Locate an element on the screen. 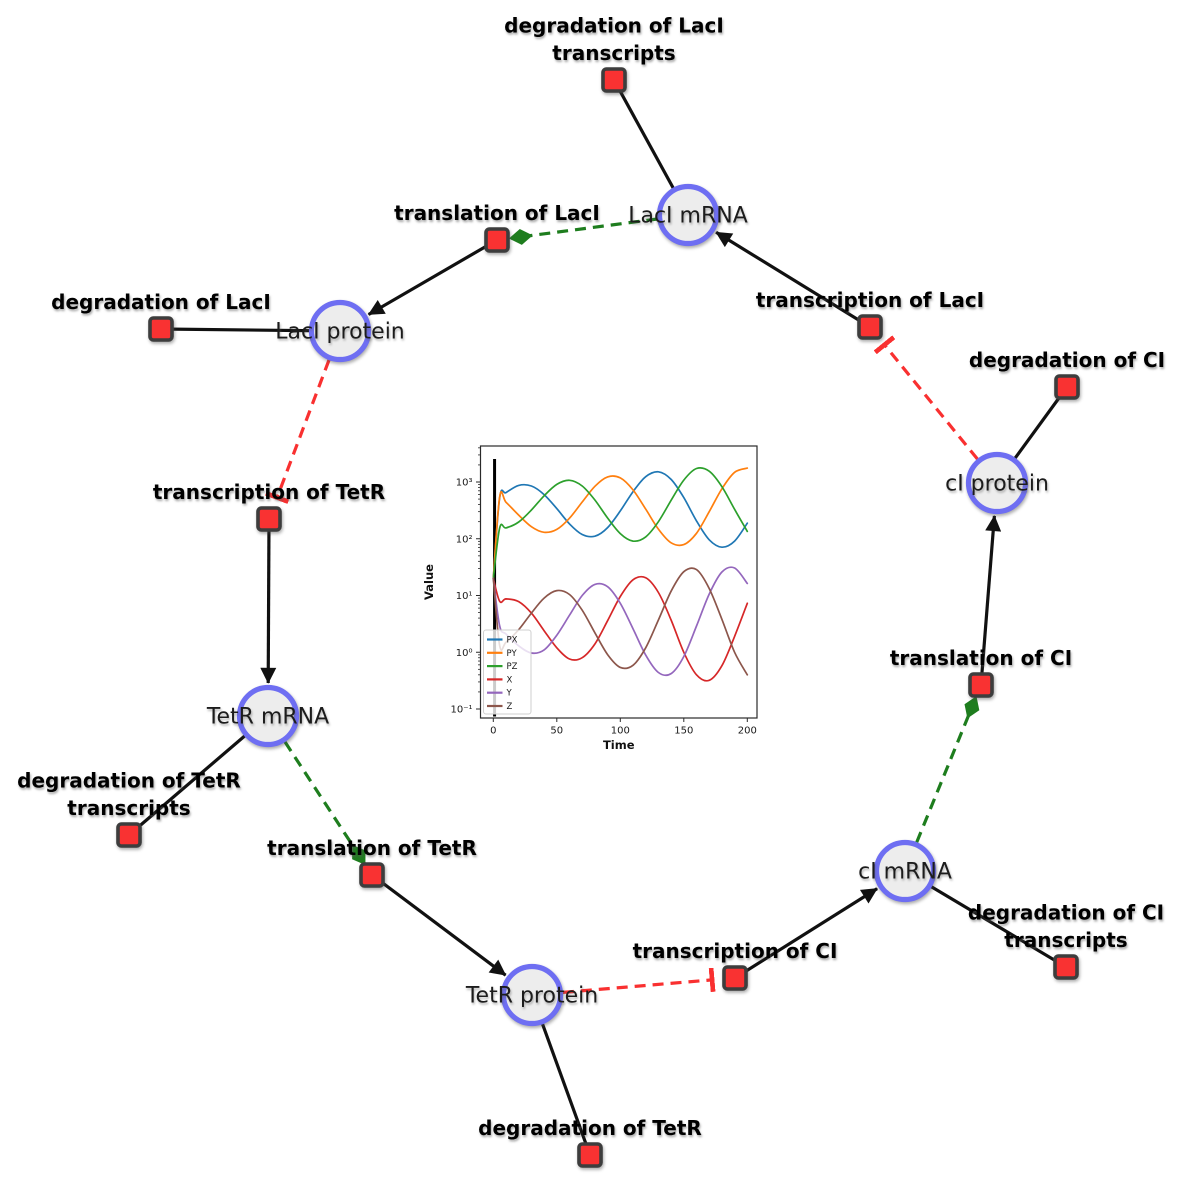 The width and height of the screenshot is (1189, 1200). reaction-node-tl_ci is located at coordinates (981, 685).